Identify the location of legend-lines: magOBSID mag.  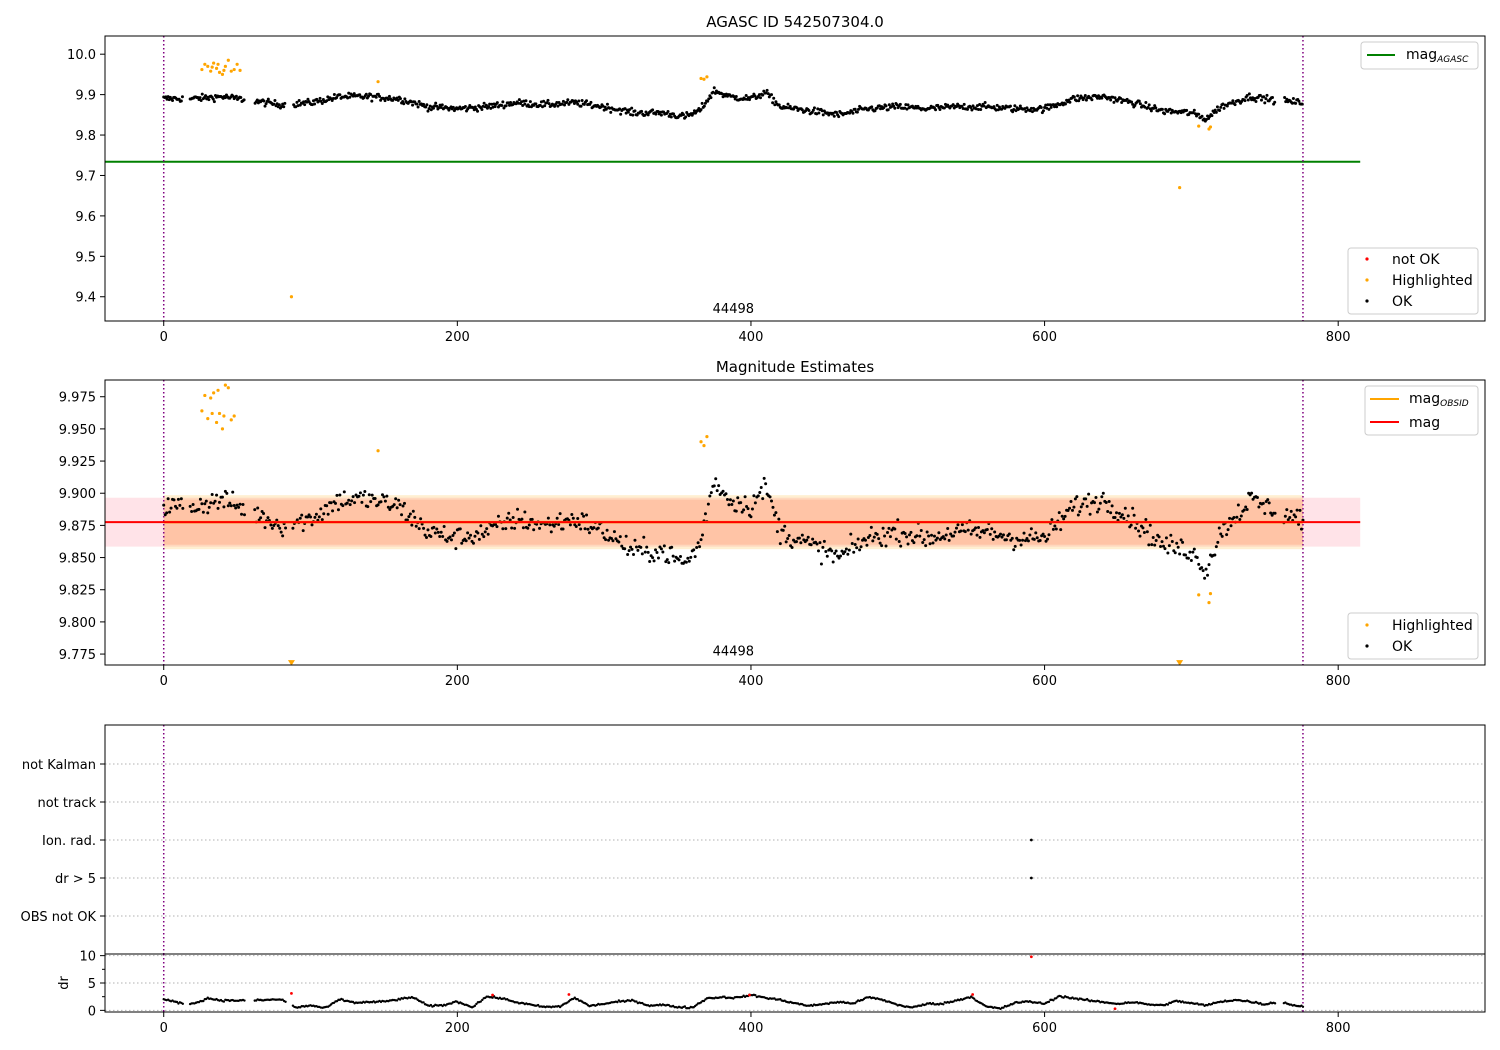
(1421, 410).